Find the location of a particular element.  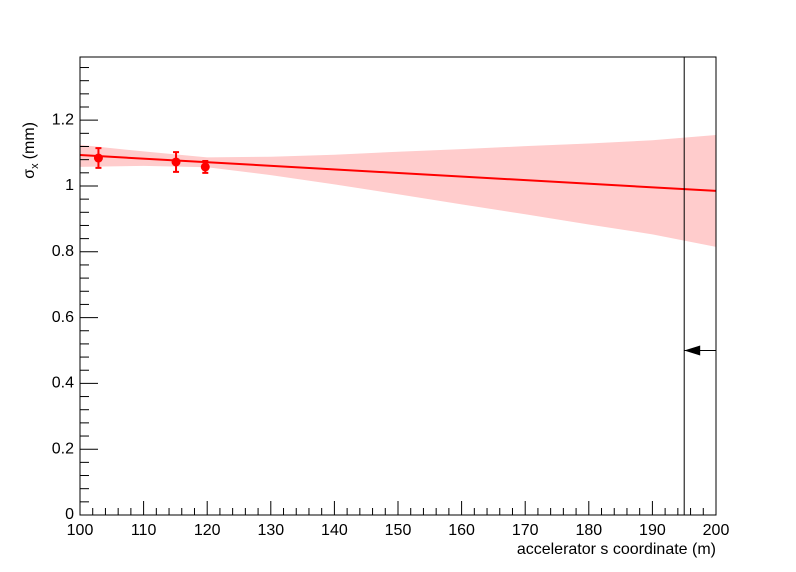

y-tick-label: 0.4 is located at coordinates (63, 383).